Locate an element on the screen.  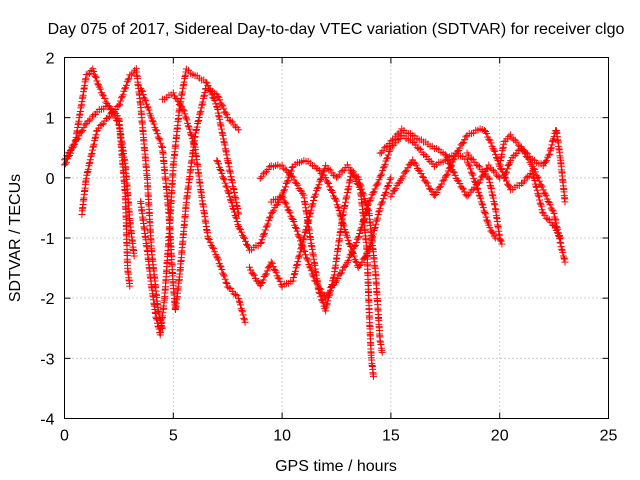
series-sat-track-k is located at coordinates (440, 162).